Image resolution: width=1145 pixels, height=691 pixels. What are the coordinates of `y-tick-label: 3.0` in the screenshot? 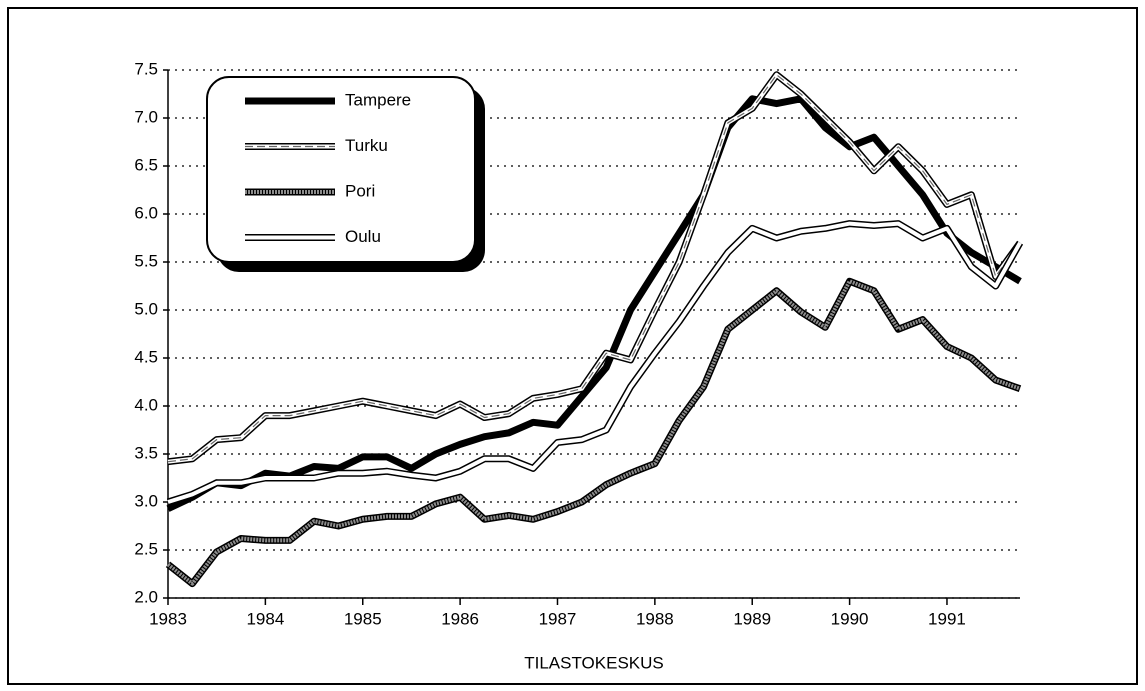 It's located at (146, 500).